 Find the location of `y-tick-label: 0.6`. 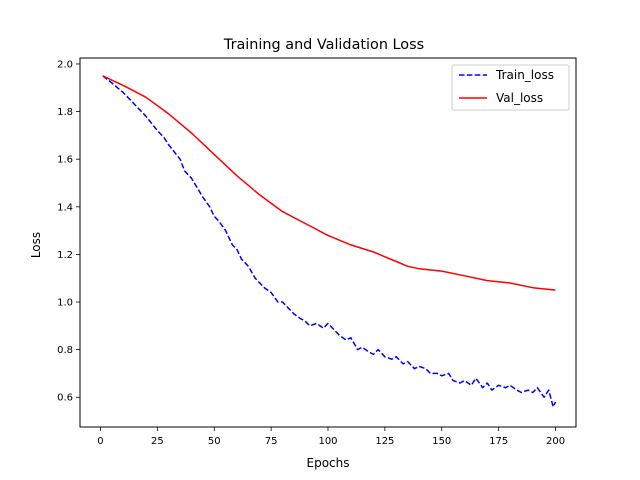

y-tick-label: 0.6 is located at coordinates (65, 398).